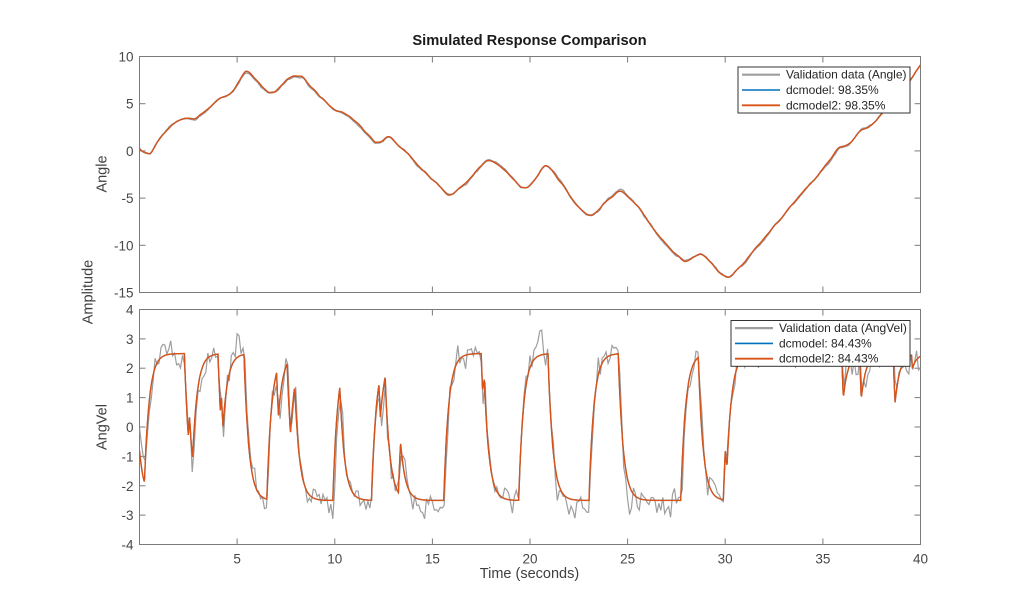 The image size is (1018, 613). Describe the element at coordinates (89, 292) in the screenshot. I see `svg-text: Amplitude` at that location.